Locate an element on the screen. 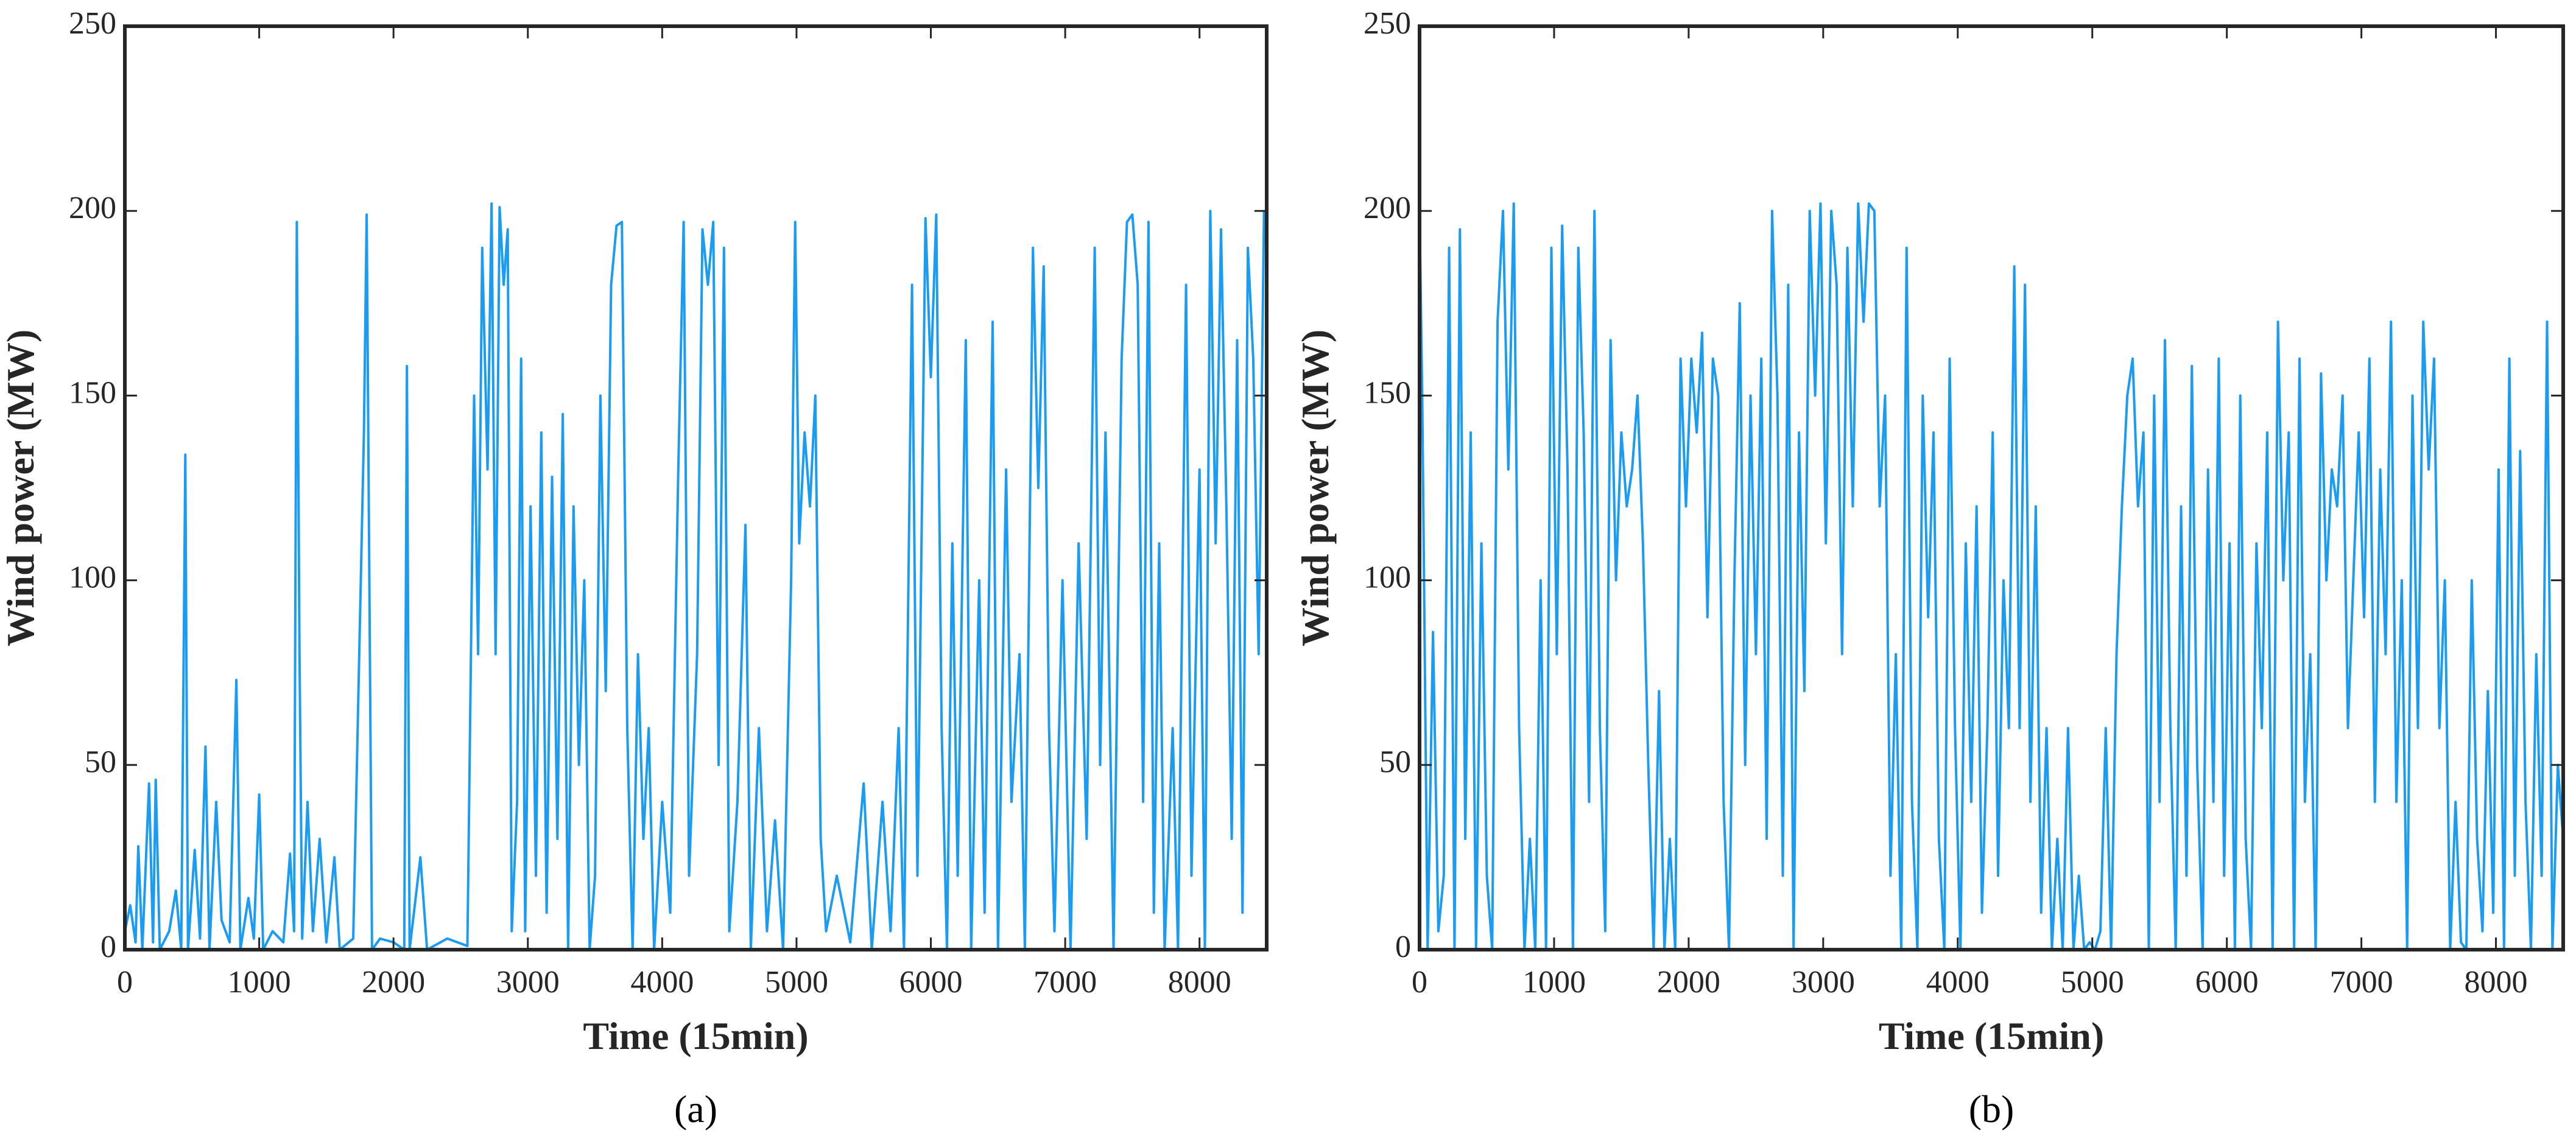 Image resolution: width=2576 pixels, height=1144 pixels. caption: (a) is located at coordinates (695, 1109).